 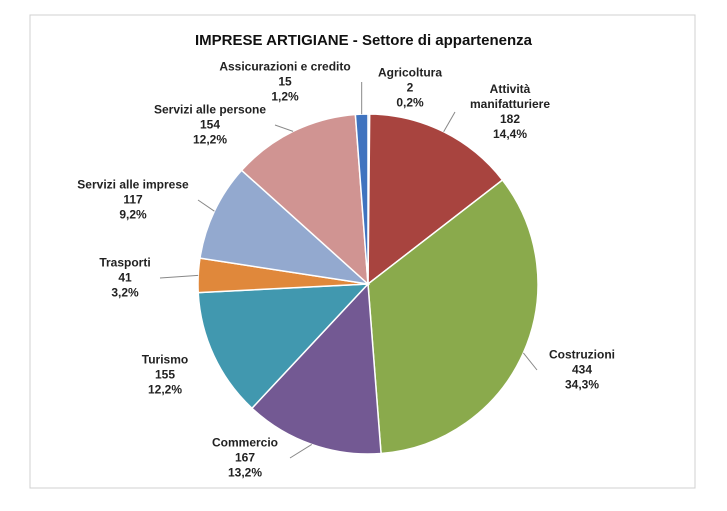 I want to click on data-label: Assicurazioni e credito 15 1,2%, so click(x=285, y=82).